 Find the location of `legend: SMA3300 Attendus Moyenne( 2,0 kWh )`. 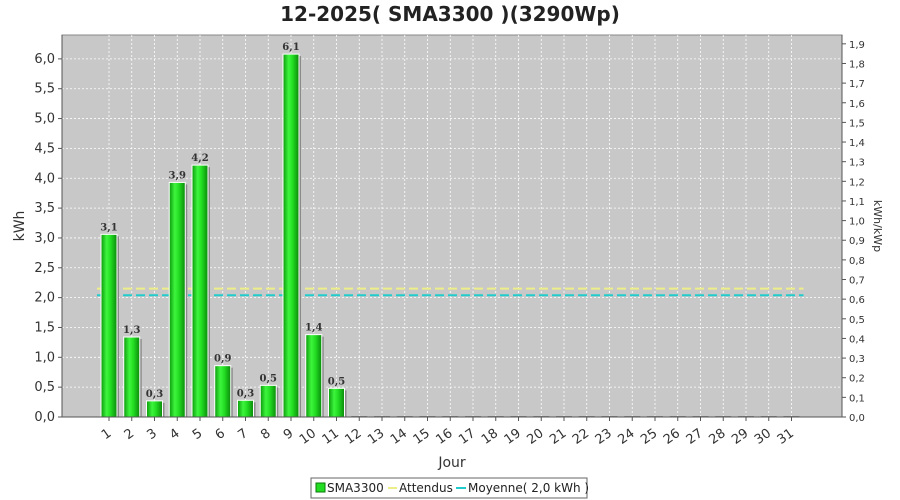

legend: SMA3300 Attendus Moyenne( 2,0 kWh ) is located at coordinates (449, 488).